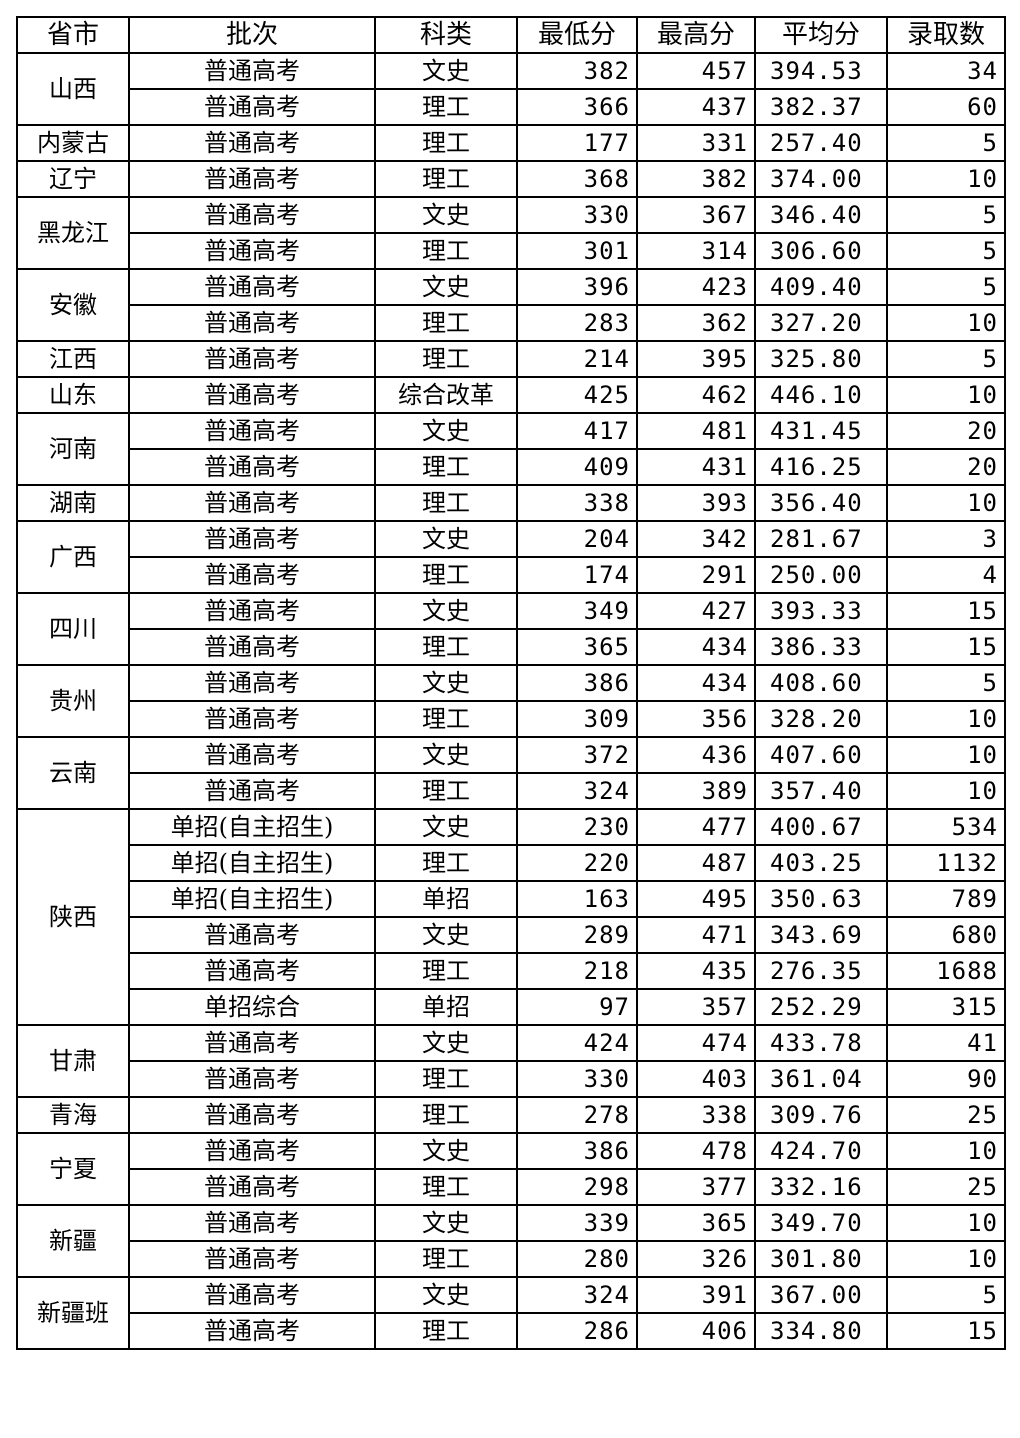 Image resolution: width=1020 pixels, height=1438 pixels. I want to click on table-row: 普通高考 理工 298 377 332.16 25, so click(511, 1187).